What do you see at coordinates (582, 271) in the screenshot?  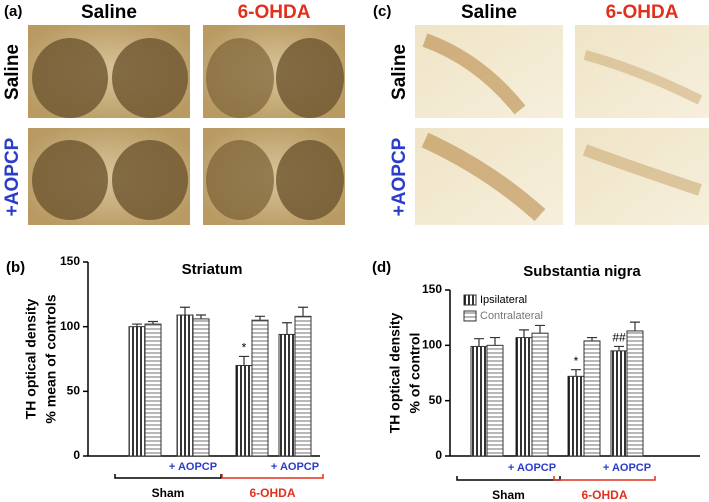 I see `chart-title: Substantia nigra` at bounding box center [582, 271].